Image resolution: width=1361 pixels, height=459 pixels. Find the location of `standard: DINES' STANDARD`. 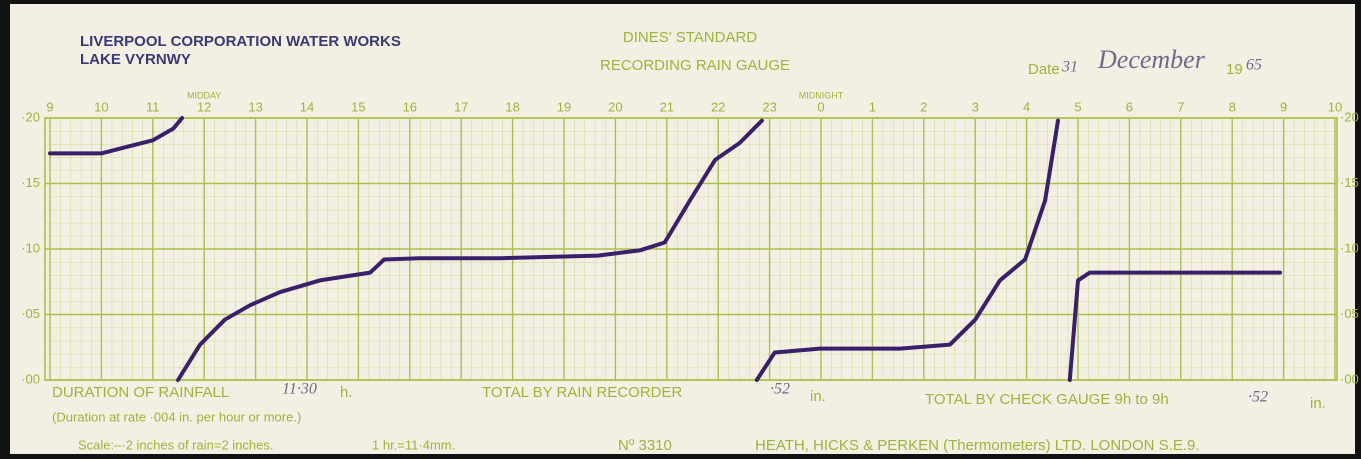

standard: DINES' STANDARD is located at coordinates (690, 37).